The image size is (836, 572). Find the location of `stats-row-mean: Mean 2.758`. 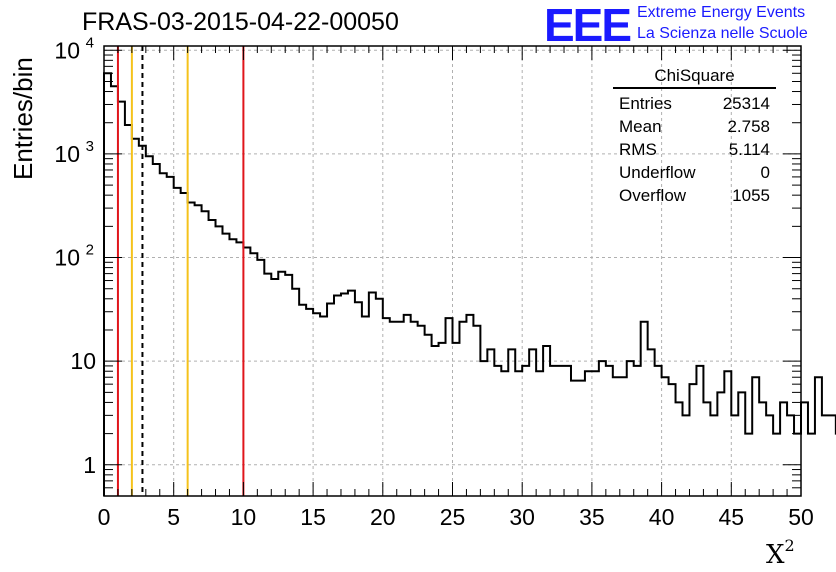

stats-row-mean: Mean 2.758 is located at coordinates (693, 126).